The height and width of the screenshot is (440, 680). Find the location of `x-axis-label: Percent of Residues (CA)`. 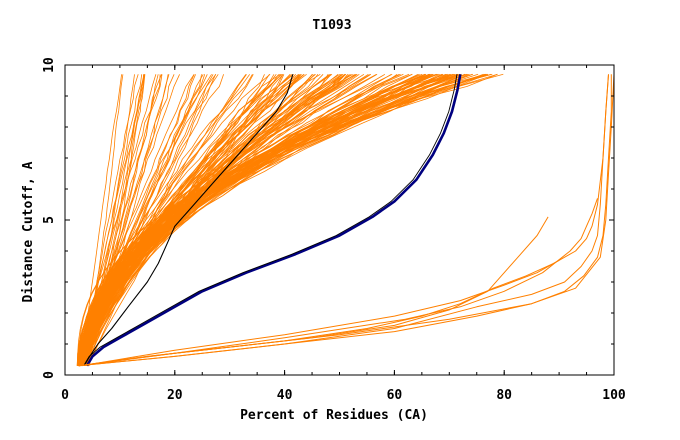

x-axis-label: Percent of Residues (CA) is located at coordinates (334, 415).